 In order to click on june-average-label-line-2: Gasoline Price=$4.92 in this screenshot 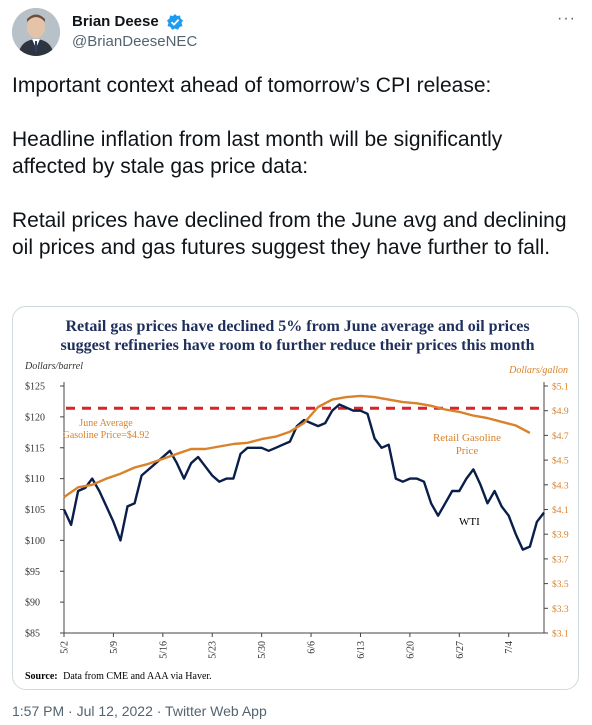, I will do `click(106, 435)`.